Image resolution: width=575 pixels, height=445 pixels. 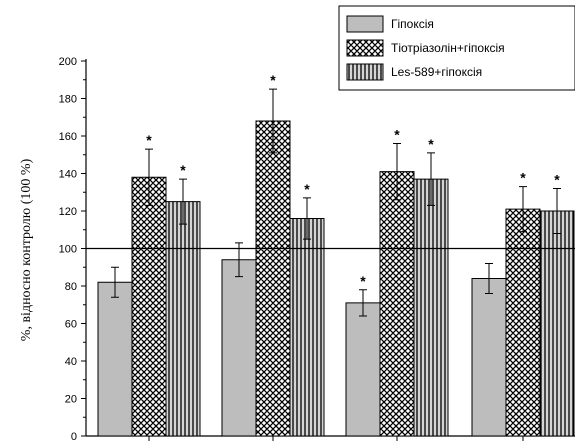 I want to click on y-axis-label: %, відносно контролю (100 %), so click(x=26, y=249).